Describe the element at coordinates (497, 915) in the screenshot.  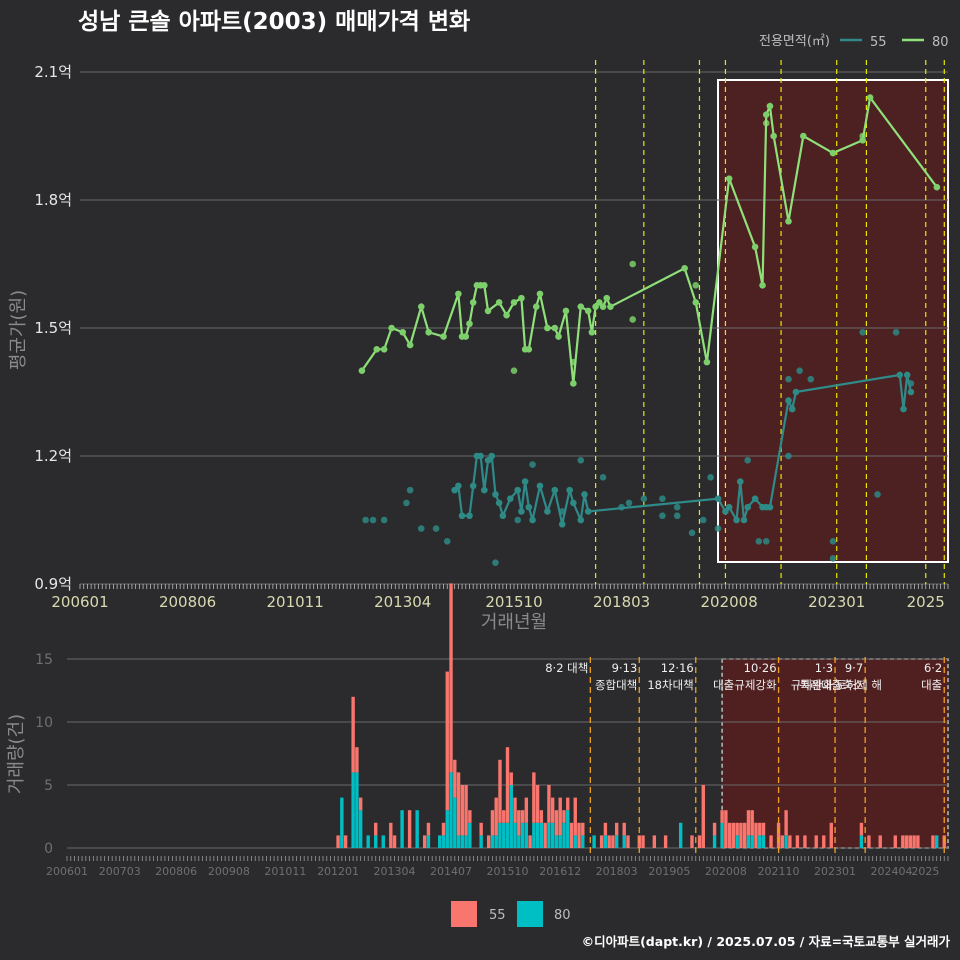
I see `legend-bottom-label-55: 55` at that location.